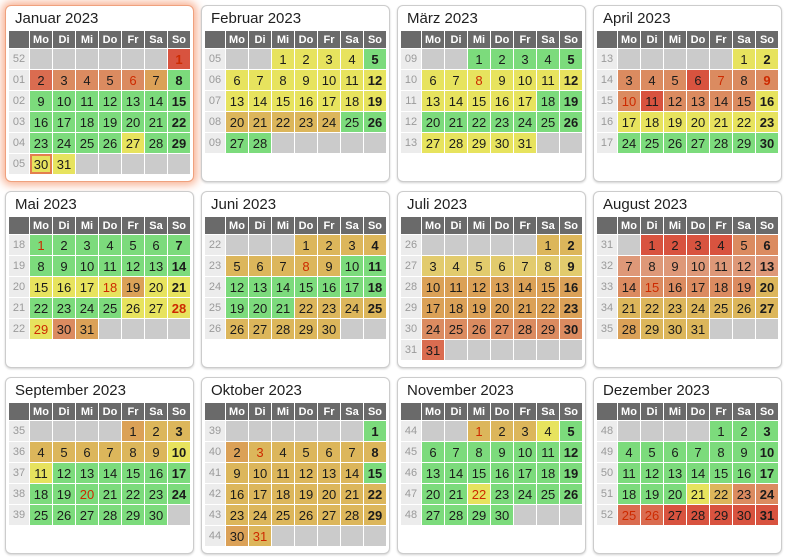 This screenshot has height=559, width=788. What do you see at coordinates (433, 350) in the screenshot?
I see `day-cell: 31` at bounding box center [433, 350].